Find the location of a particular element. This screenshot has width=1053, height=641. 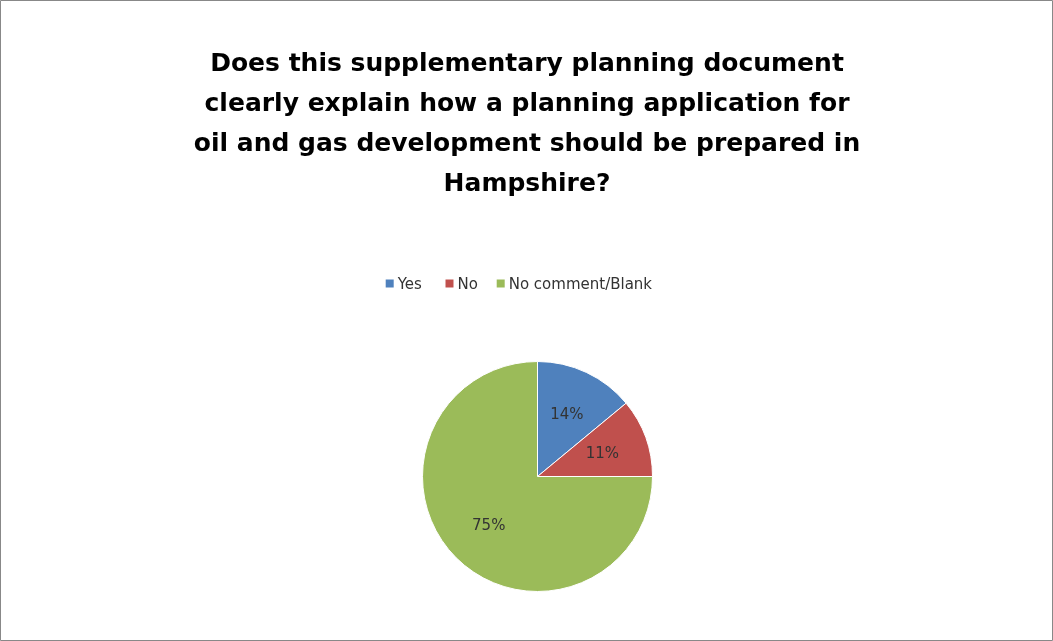

data-label: 75% is located at coordinates (489, 525).